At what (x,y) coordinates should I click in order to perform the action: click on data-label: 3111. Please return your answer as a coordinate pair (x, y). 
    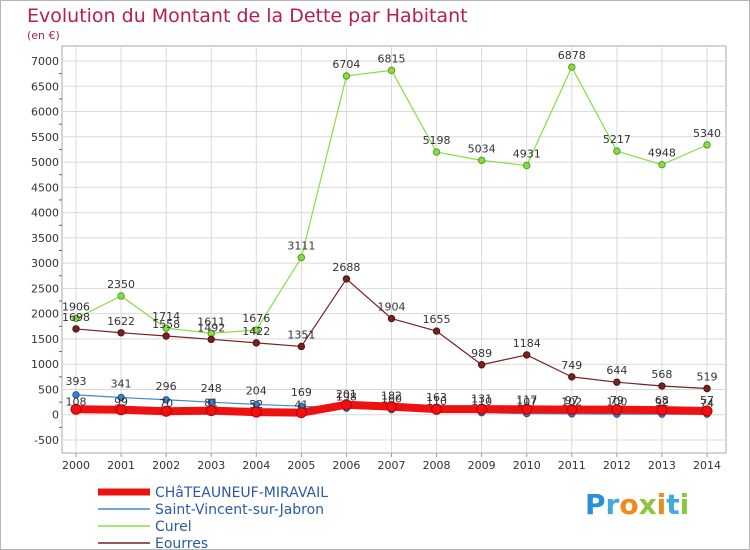
    Looking at the image, I should click on (301, 246).